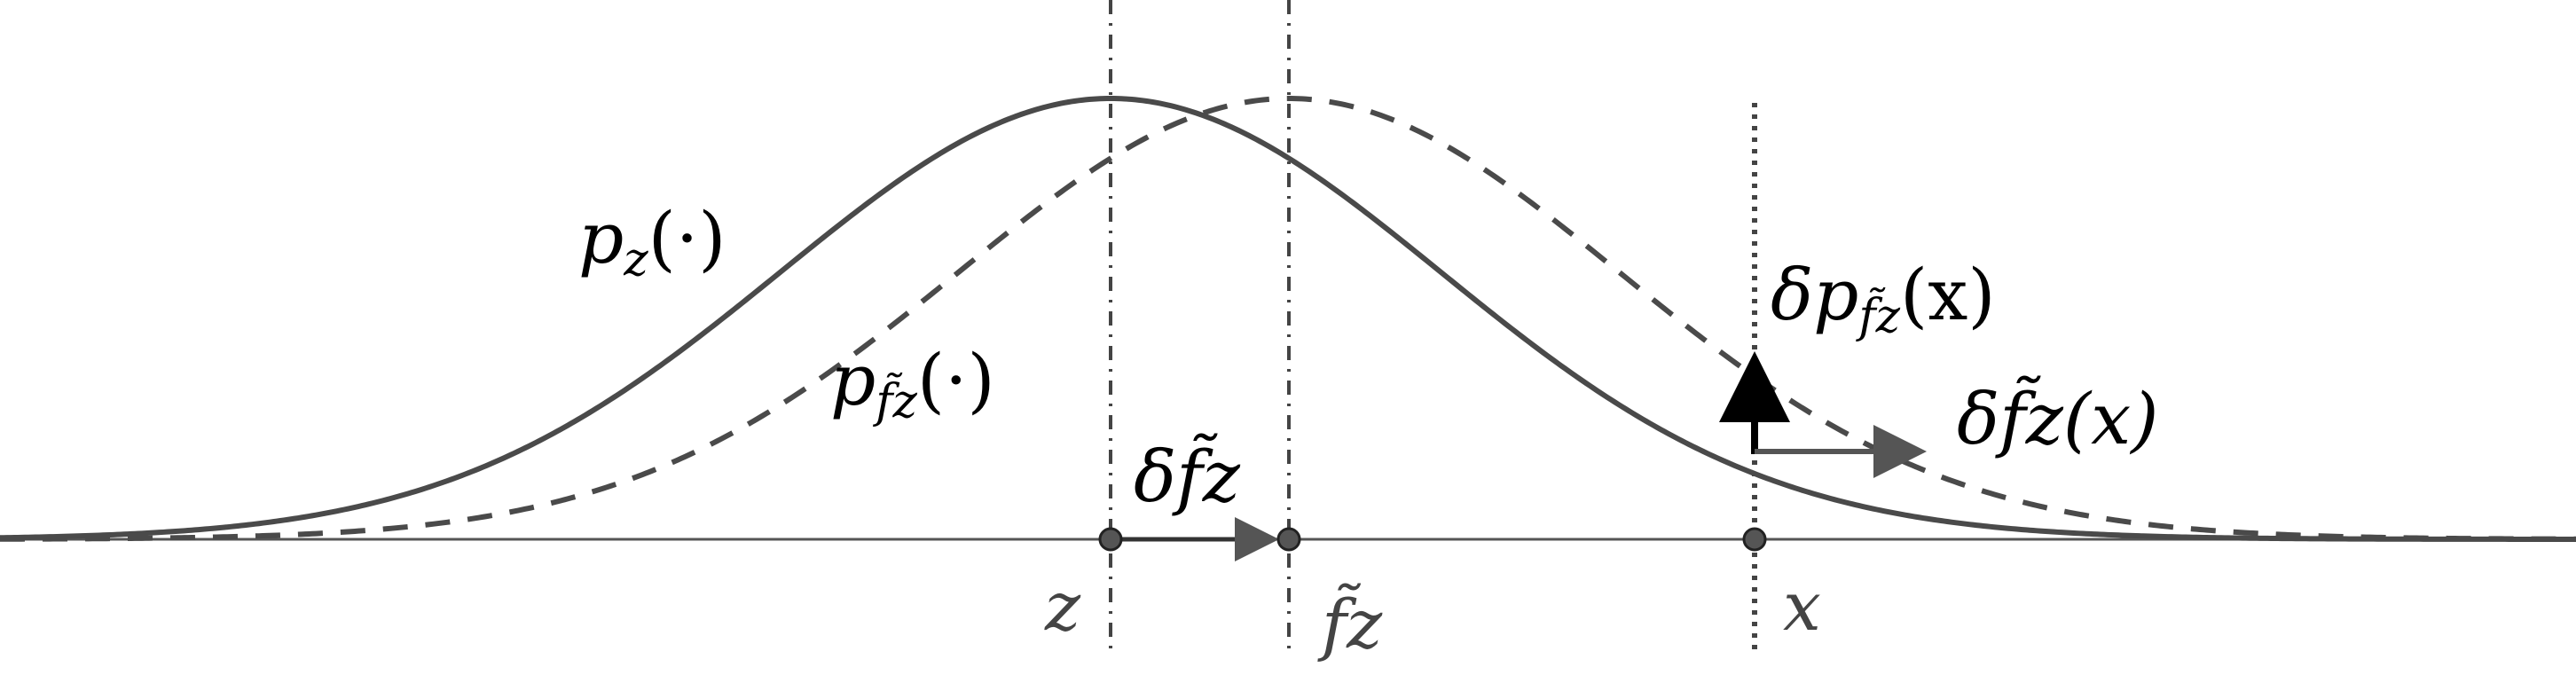 This screenshot has width=2576, height=675. I want to click on x-label: x, so click(1802, 606).